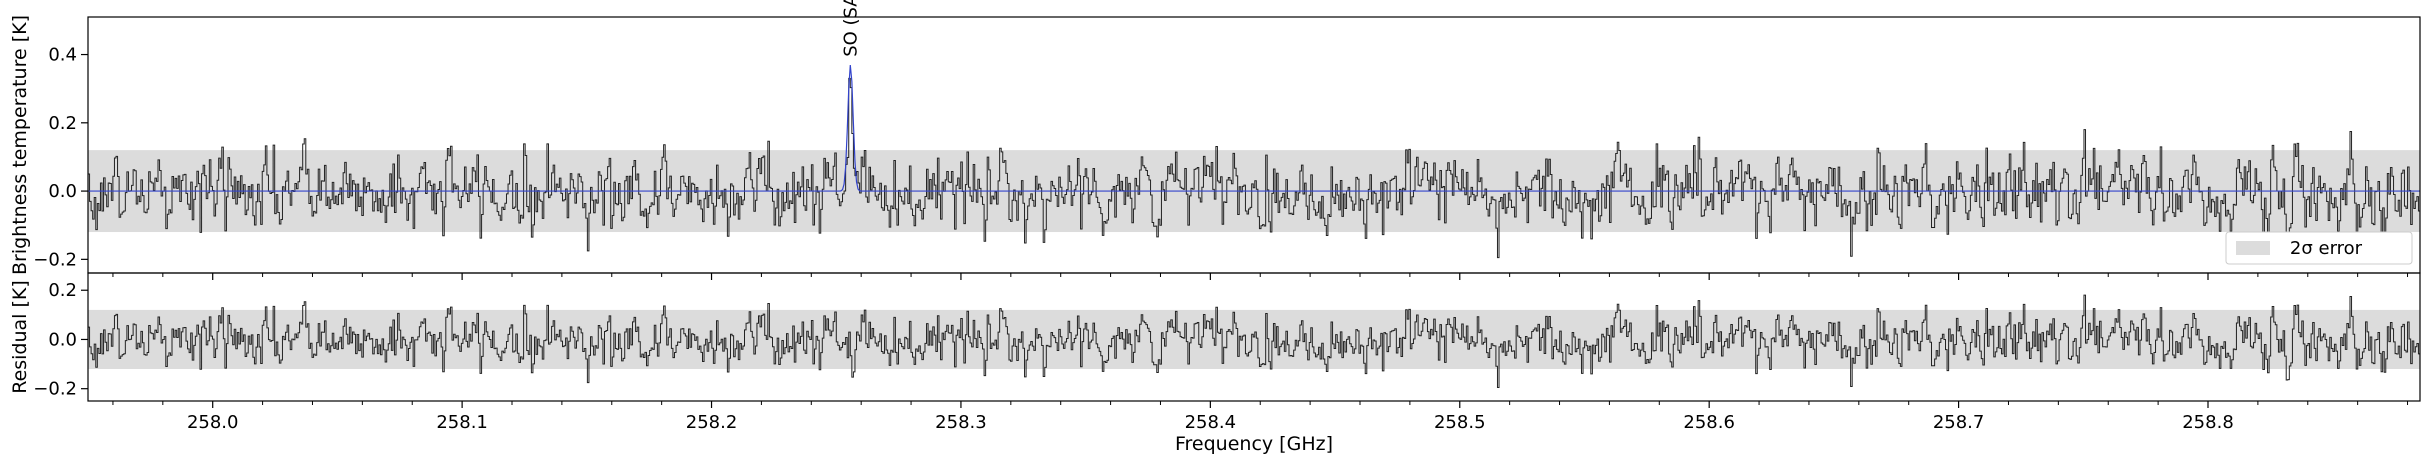 This screenshot has height=462, width=2422. What do you see at coordinates (62, 55) in the screenshot?
I see `top-y-tick-label: 0.4` at bounding box center [62, 55].